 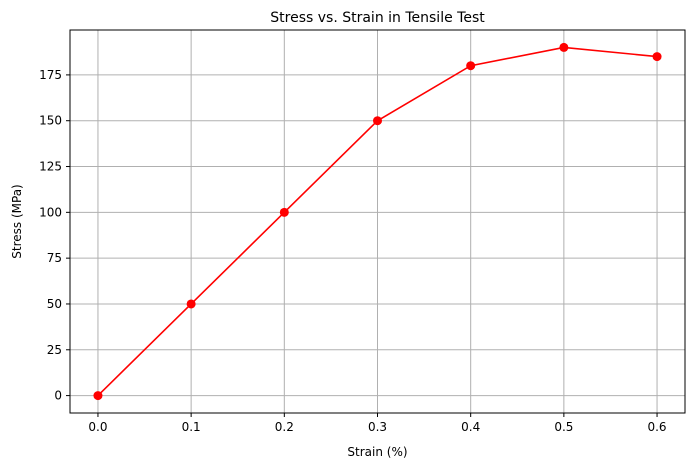 I want to click on y-tick-label: 175, so click(x=50, y=75).